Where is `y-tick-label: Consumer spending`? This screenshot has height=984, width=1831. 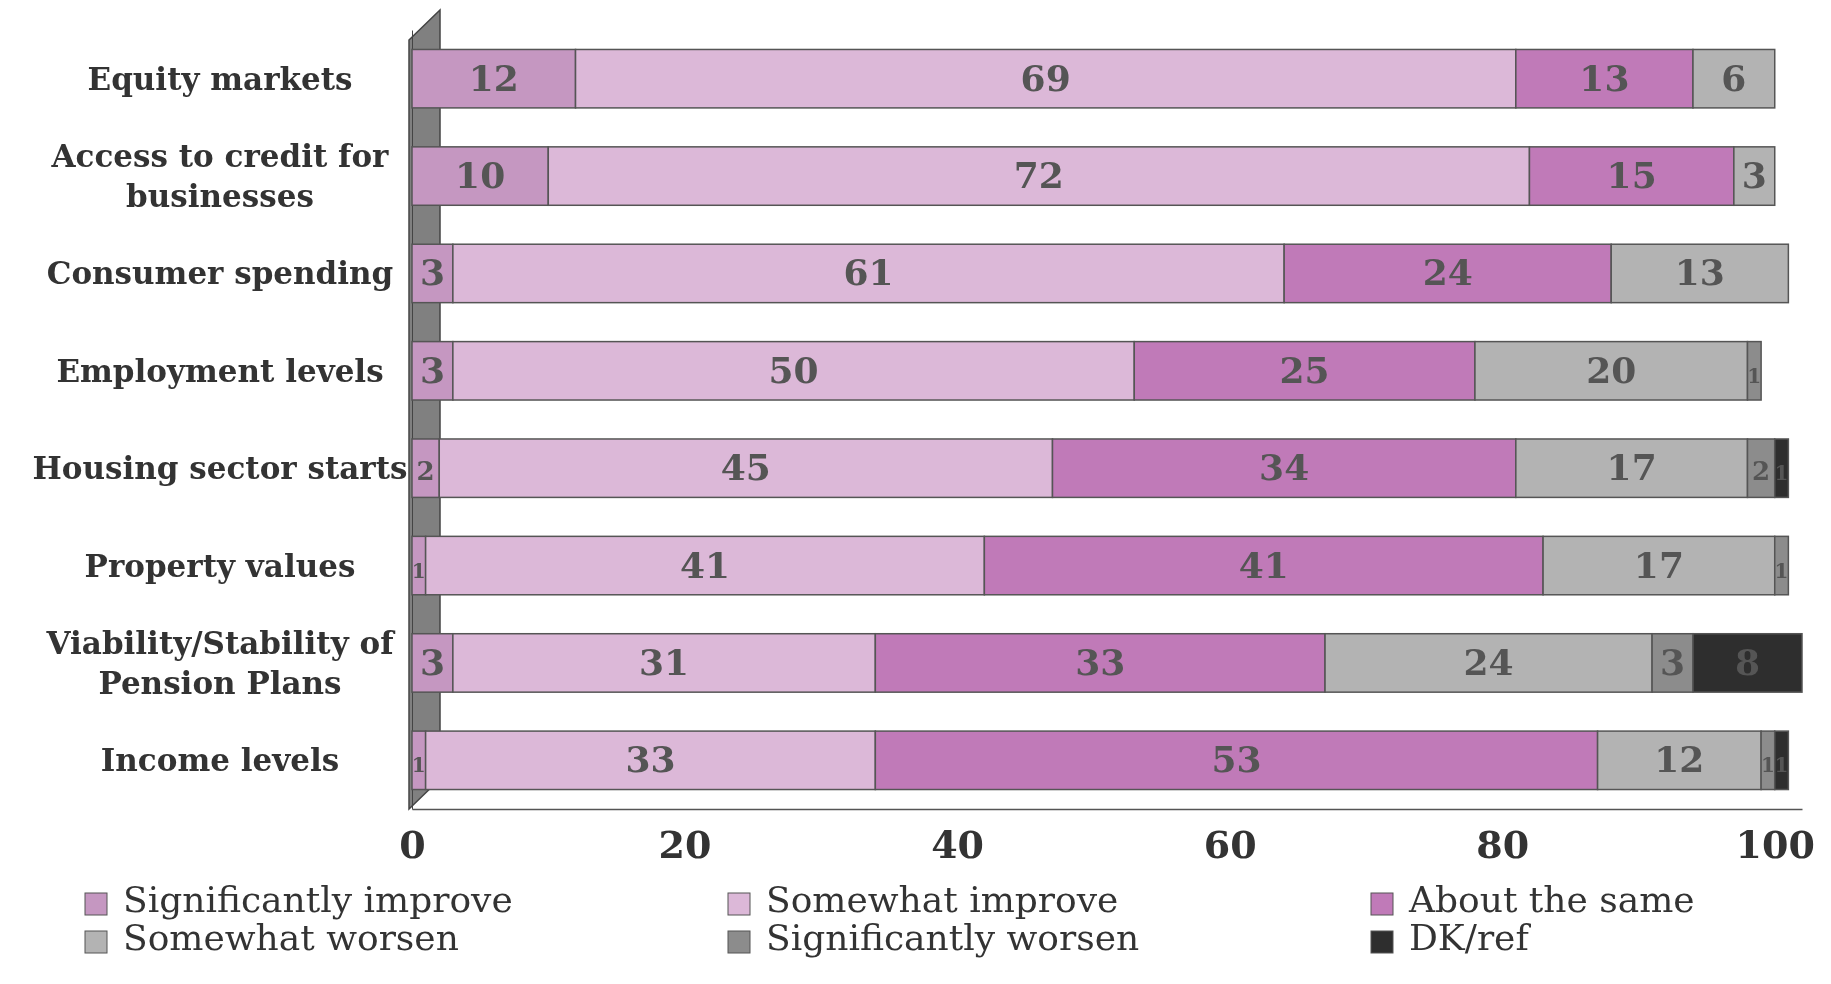
y-tick-label: Consumer spending is located at coordinates (220, 273).